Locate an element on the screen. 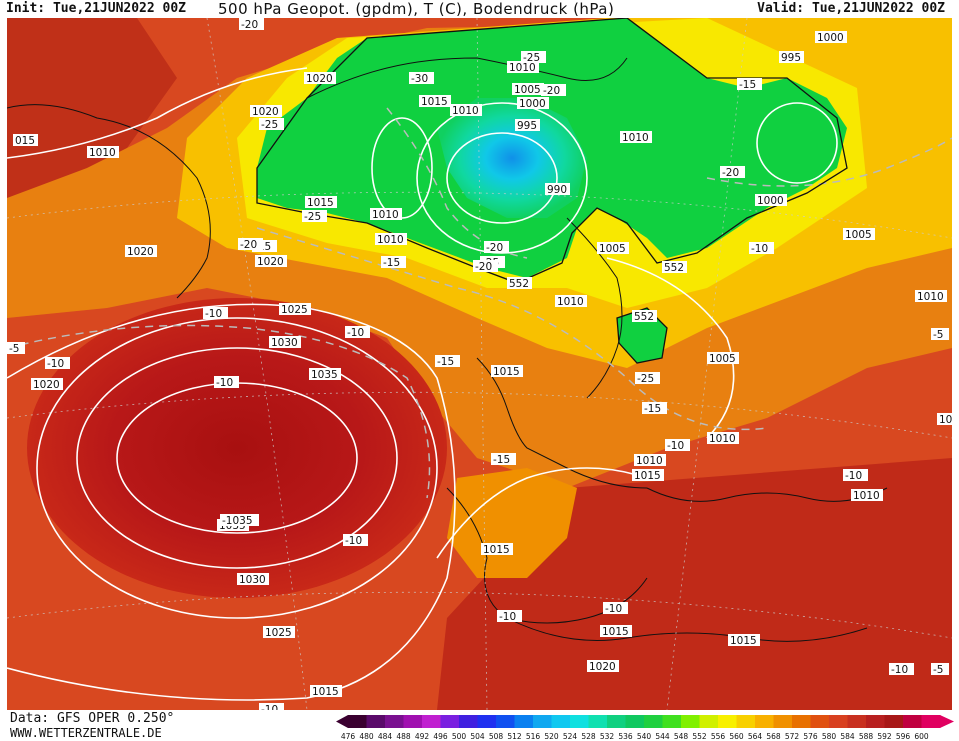 The width and height of the screenshot is (959, 741). legend-tick-label: 480 is located at coordinates (366, 736).